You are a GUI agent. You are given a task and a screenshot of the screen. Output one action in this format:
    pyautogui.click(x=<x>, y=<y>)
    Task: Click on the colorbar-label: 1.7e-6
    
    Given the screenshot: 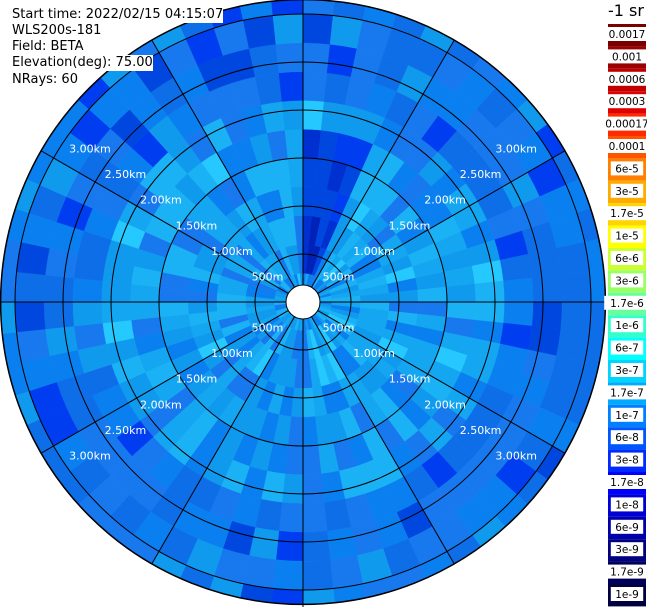 What is the action you would take?
    pyautogui.click(x=627, y=304)
    